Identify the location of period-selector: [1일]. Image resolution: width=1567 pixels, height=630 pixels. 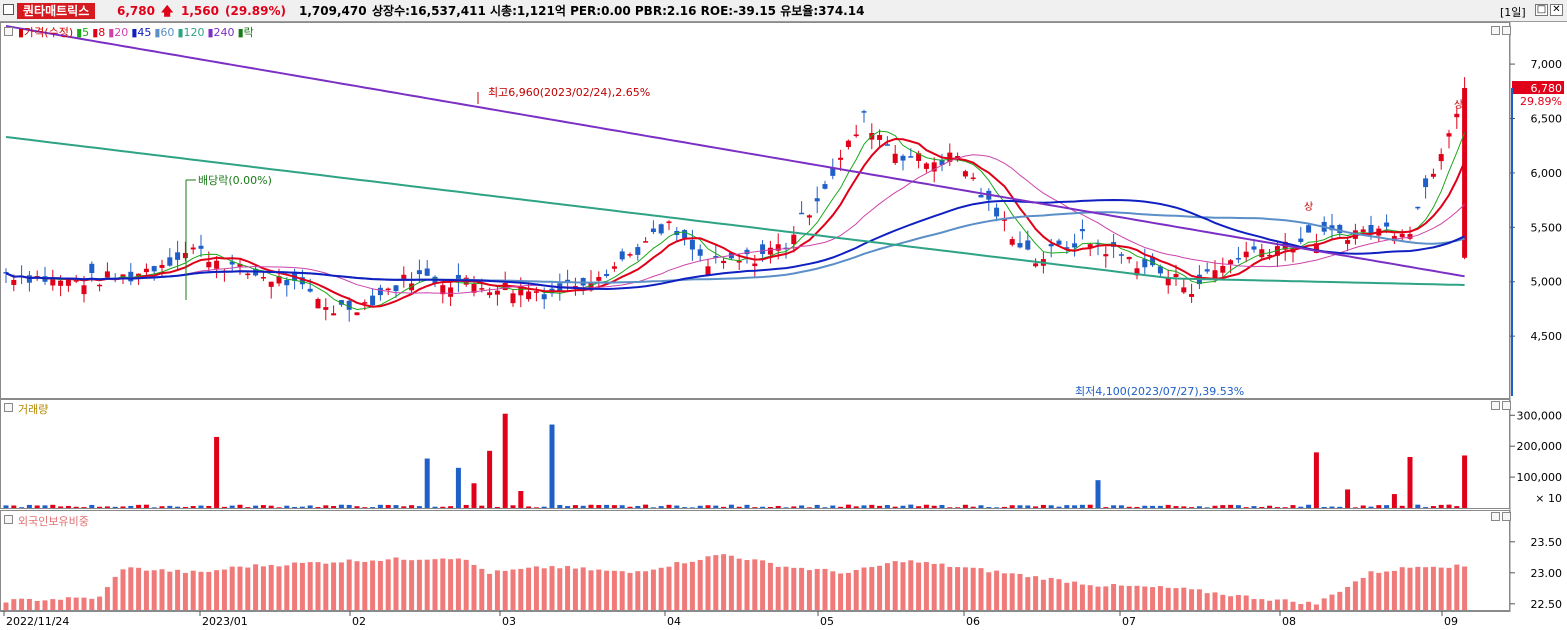
(1513, 12).